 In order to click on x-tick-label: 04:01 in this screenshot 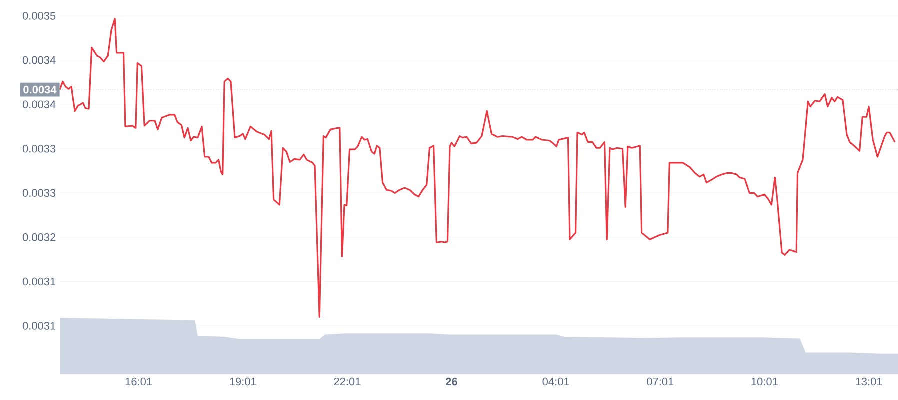, I will do `click(556, 382)`.